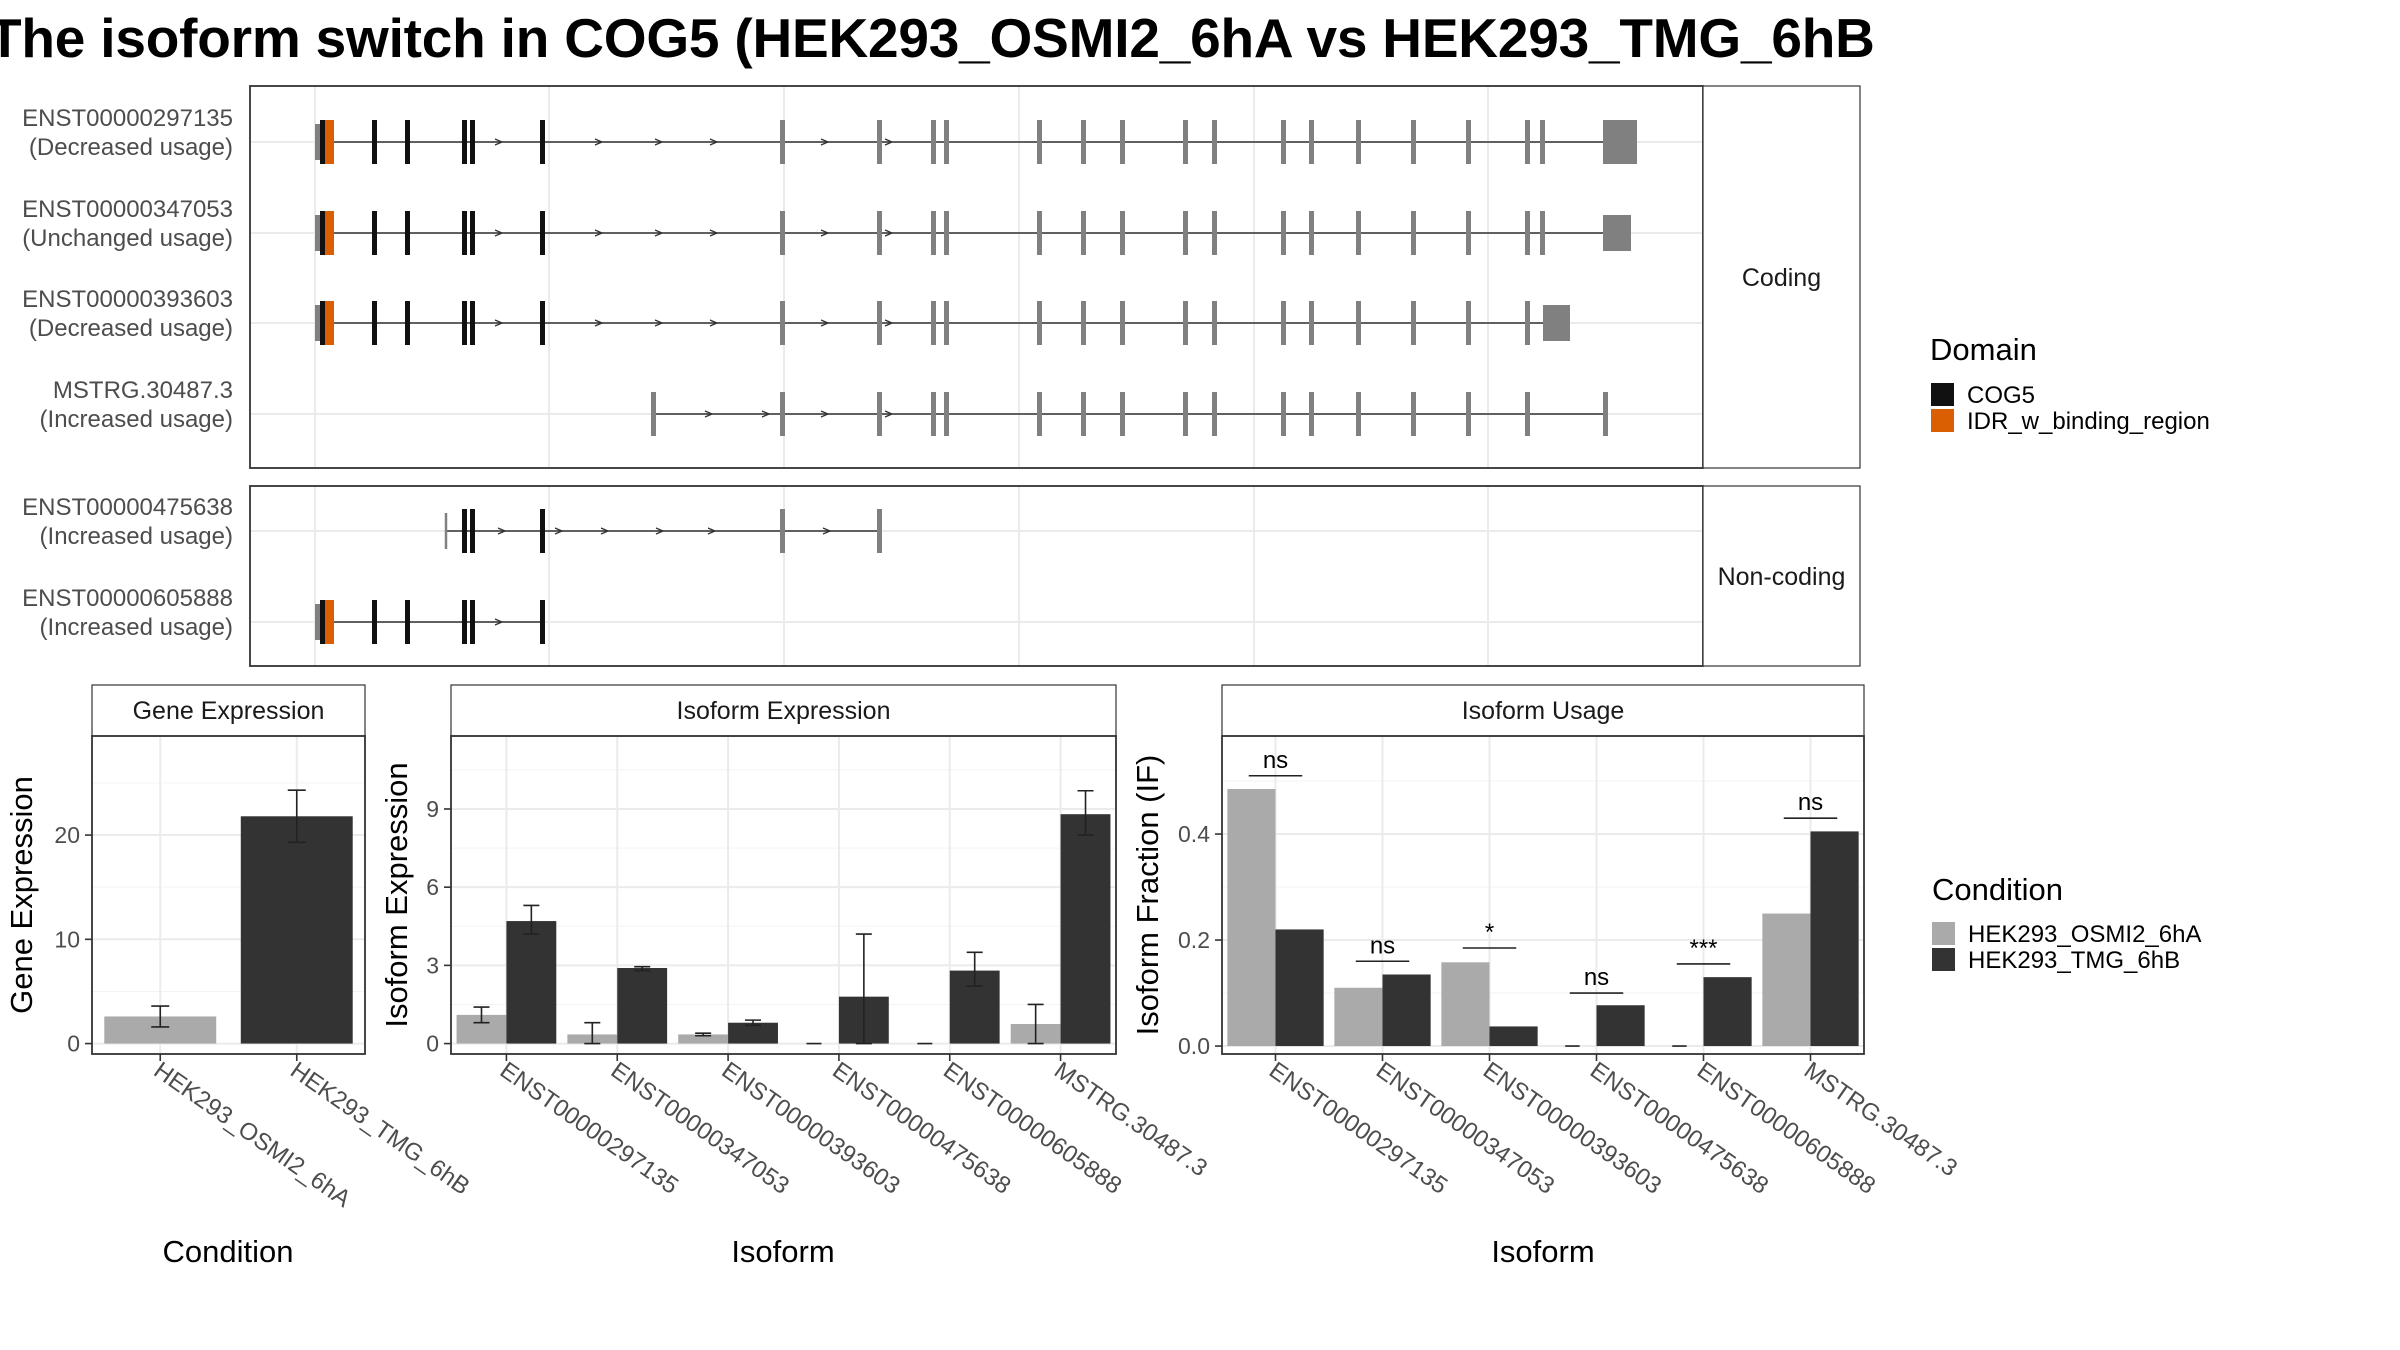  What do you see at coordinates (432, 1044) in the screenshot?
I see `y-tick-label: 0` at bounding box center [432, 1044].